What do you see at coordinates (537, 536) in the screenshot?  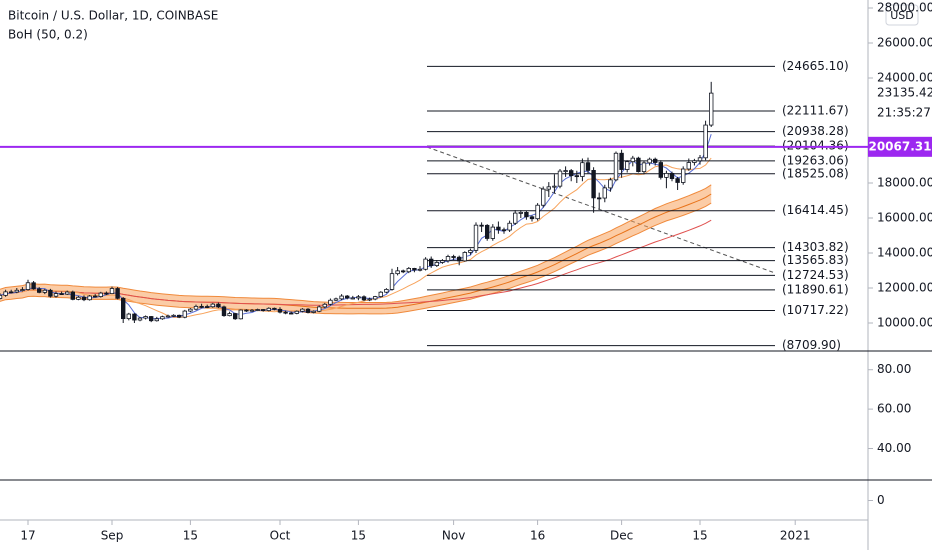 I see `x-tick-label: 16` at bounding box center [537, 536].